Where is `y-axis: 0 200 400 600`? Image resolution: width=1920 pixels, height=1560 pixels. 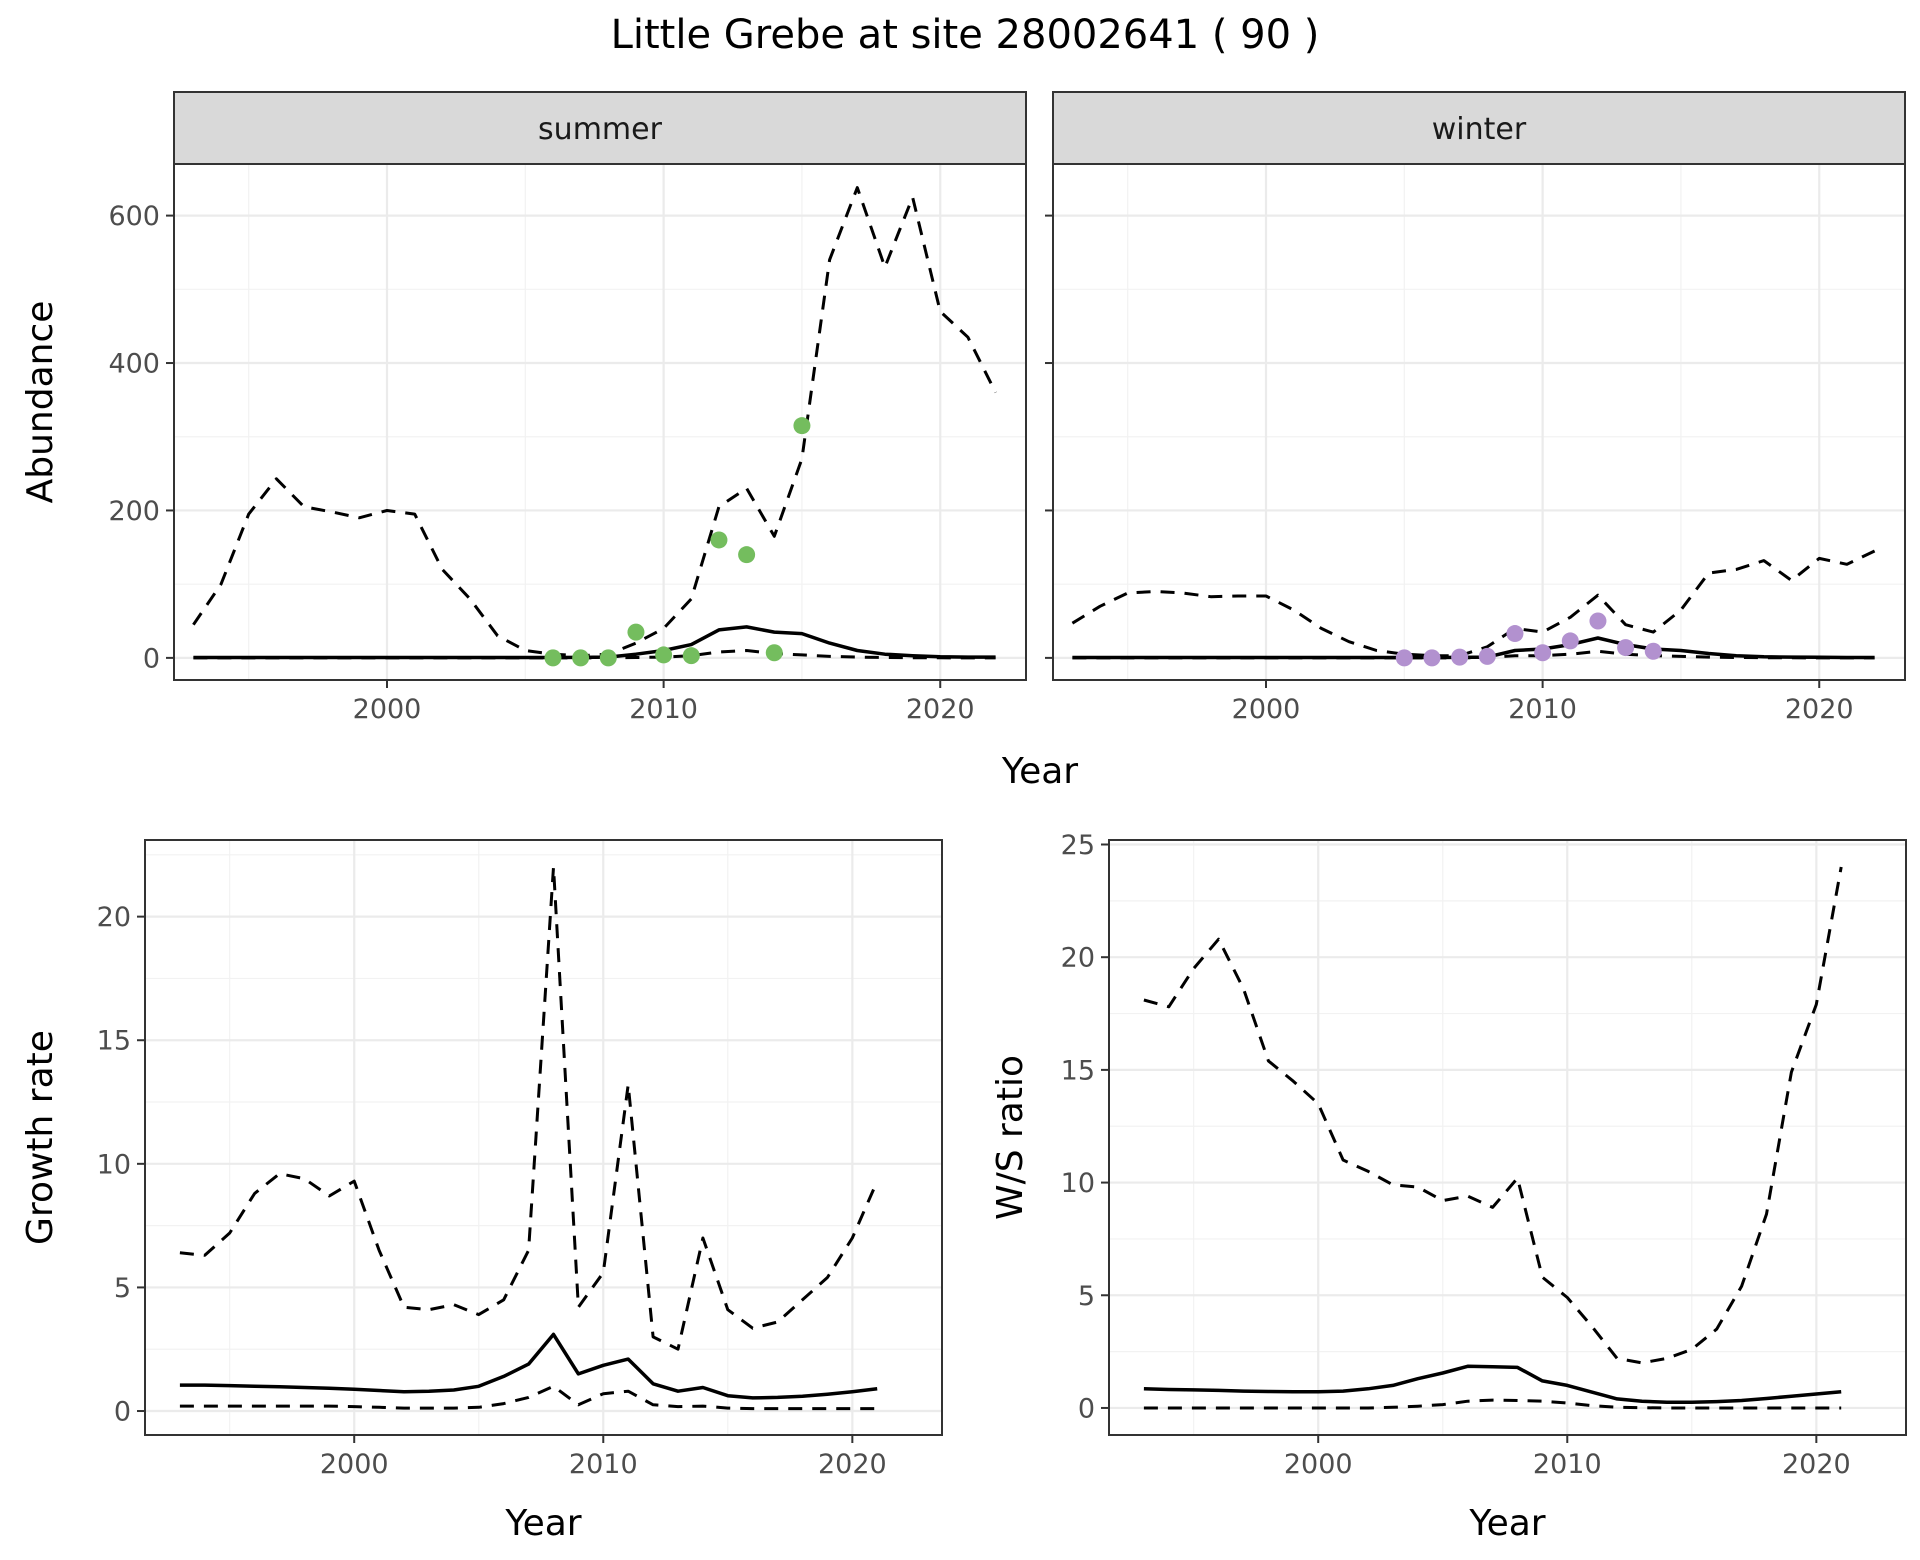
y-axis: 0 200 400 600 is located at coordinates (141, 437).